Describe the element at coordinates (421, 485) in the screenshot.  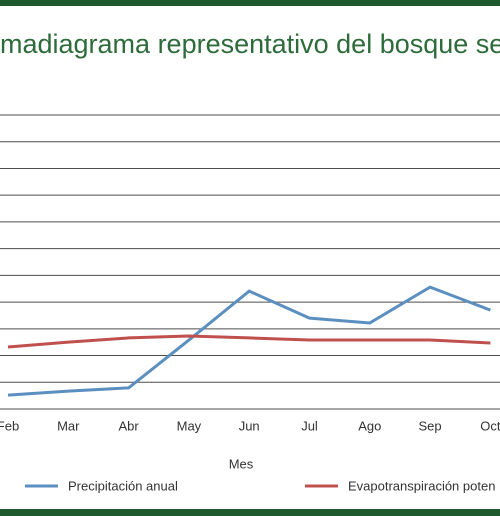
I see `legend-label: Evapotranspiración poten` at that location.